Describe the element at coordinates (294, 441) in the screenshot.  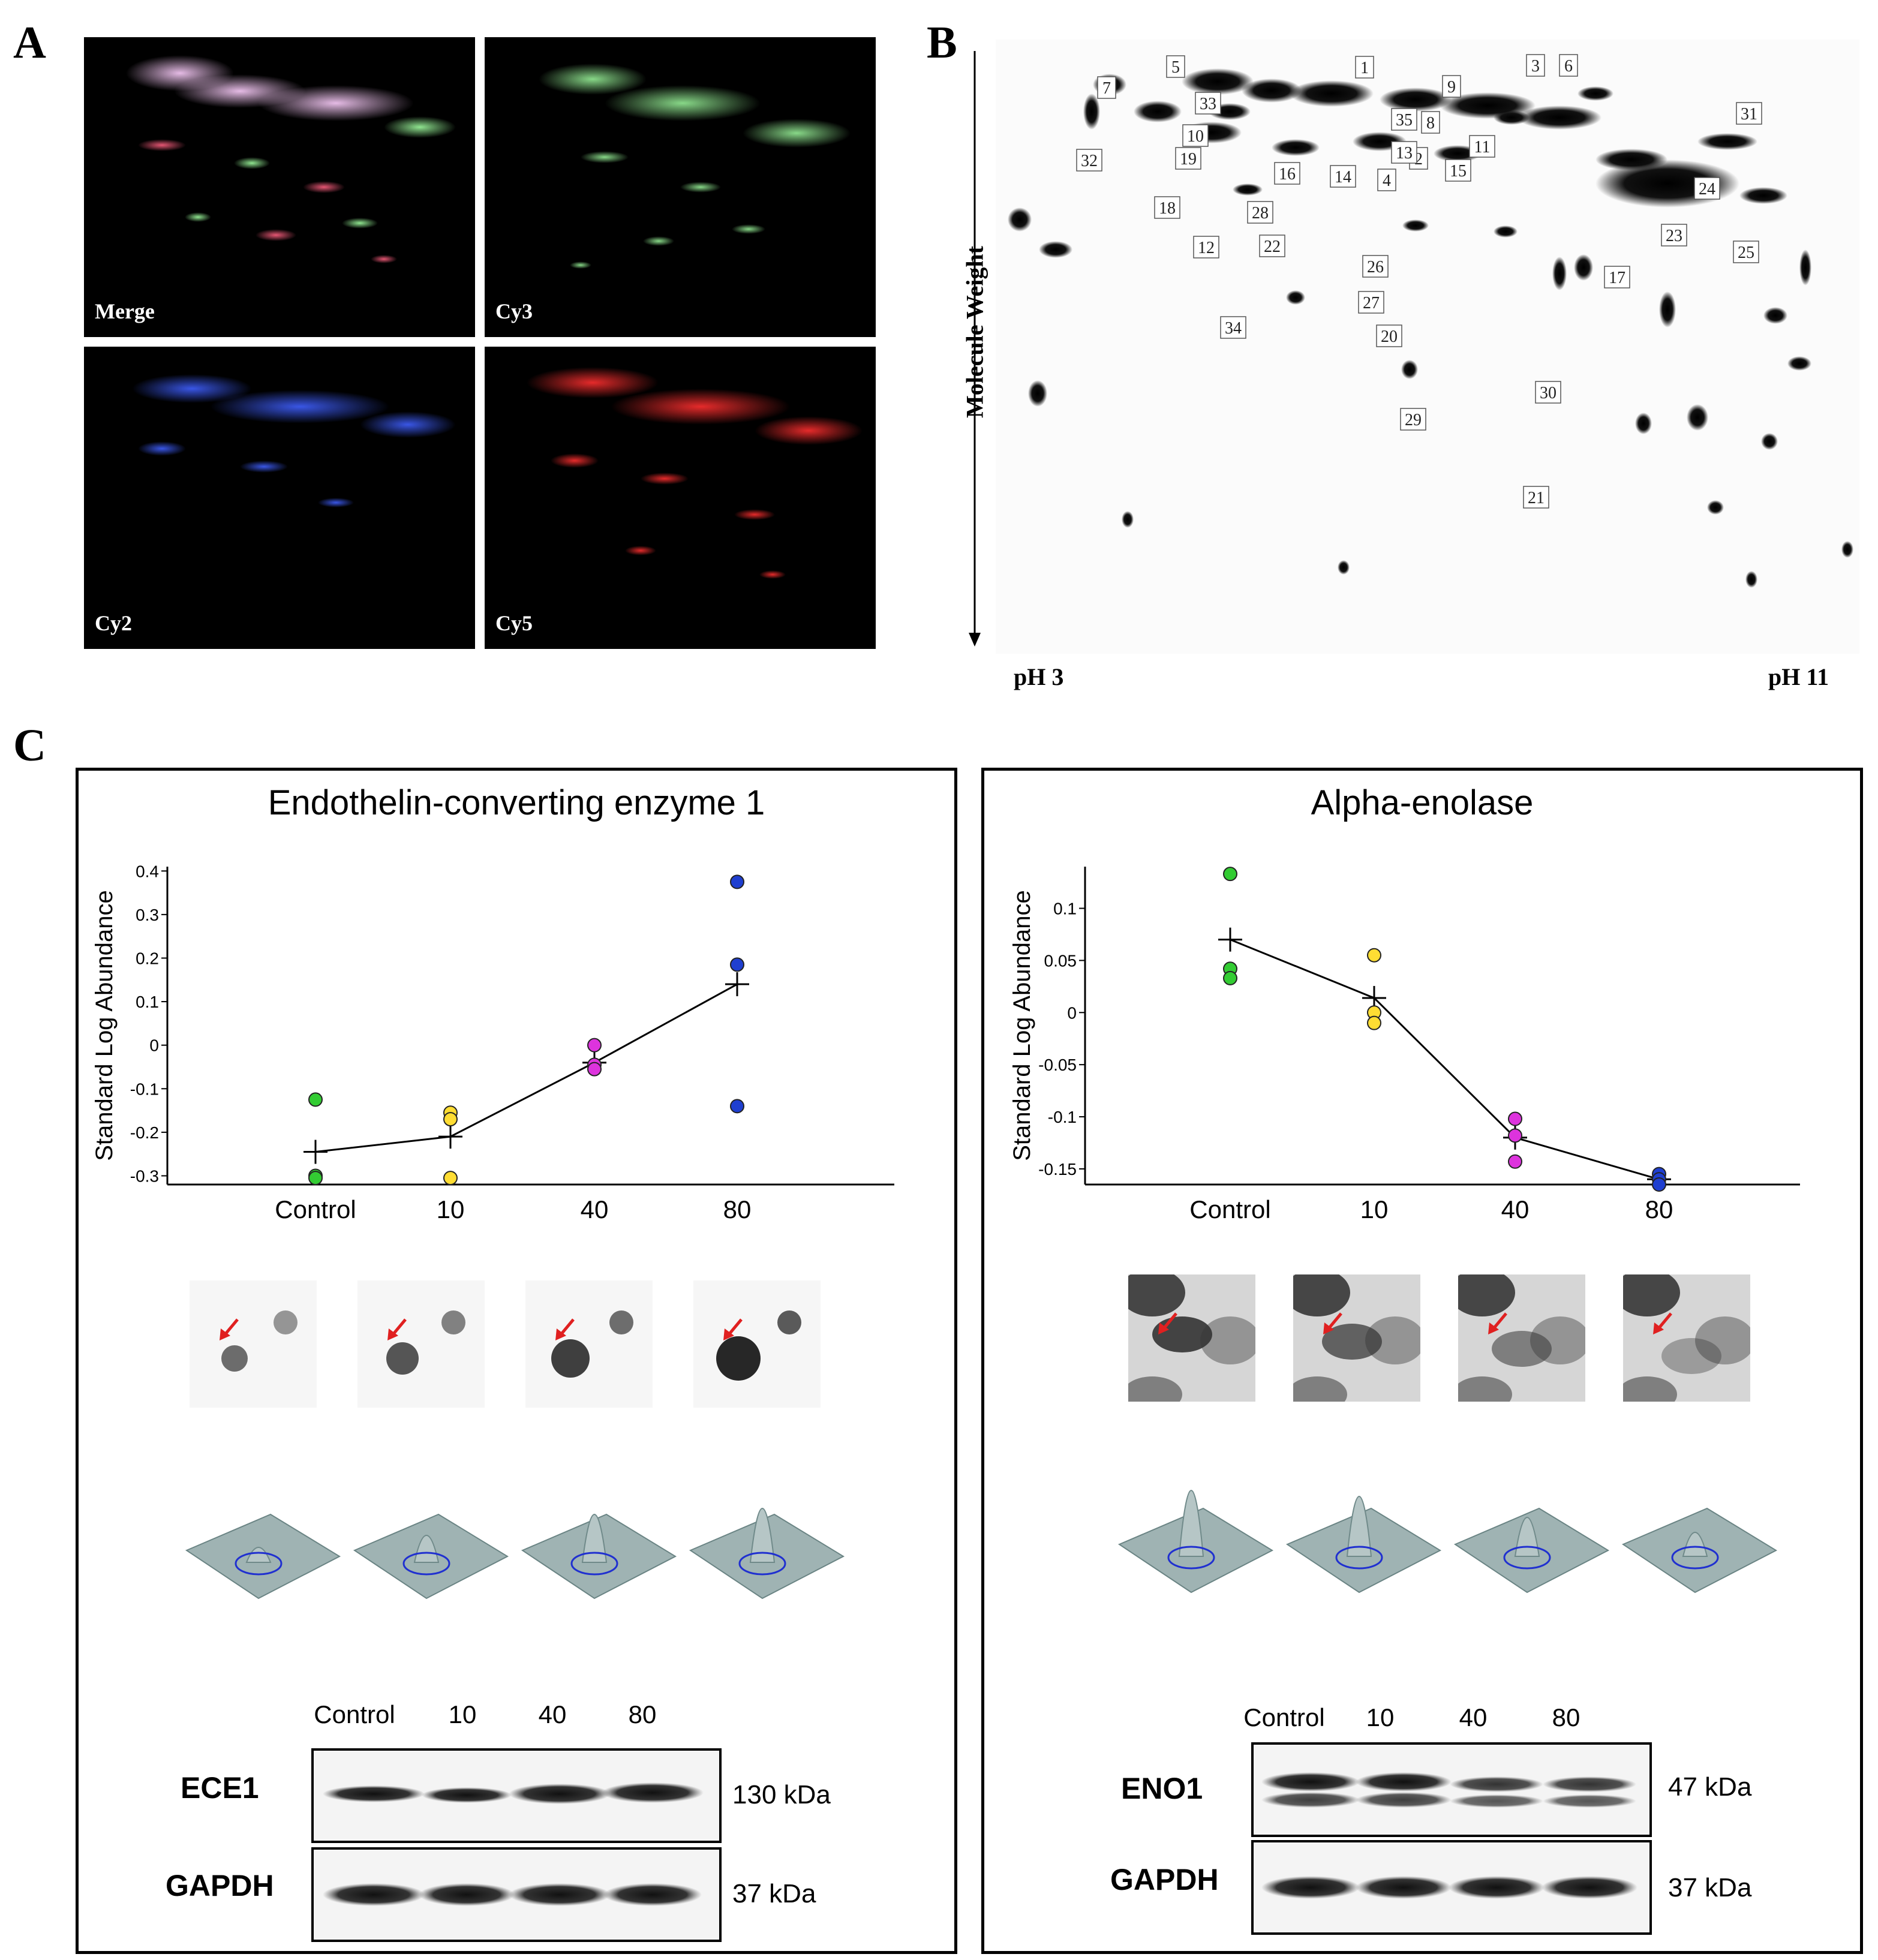
I see `gel-cy2-spots` at that location.